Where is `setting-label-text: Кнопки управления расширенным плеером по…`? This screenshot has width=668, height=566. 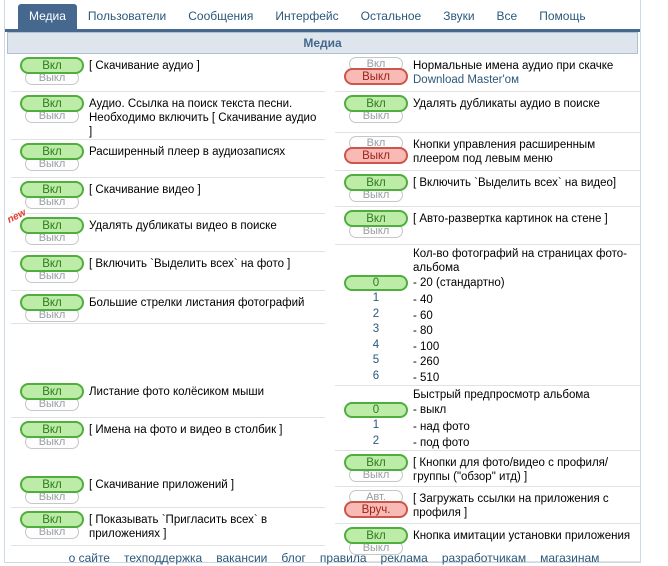
setting-label-text: Кнопки управления расширенным плеером по… is located at coordinates (504, 152).